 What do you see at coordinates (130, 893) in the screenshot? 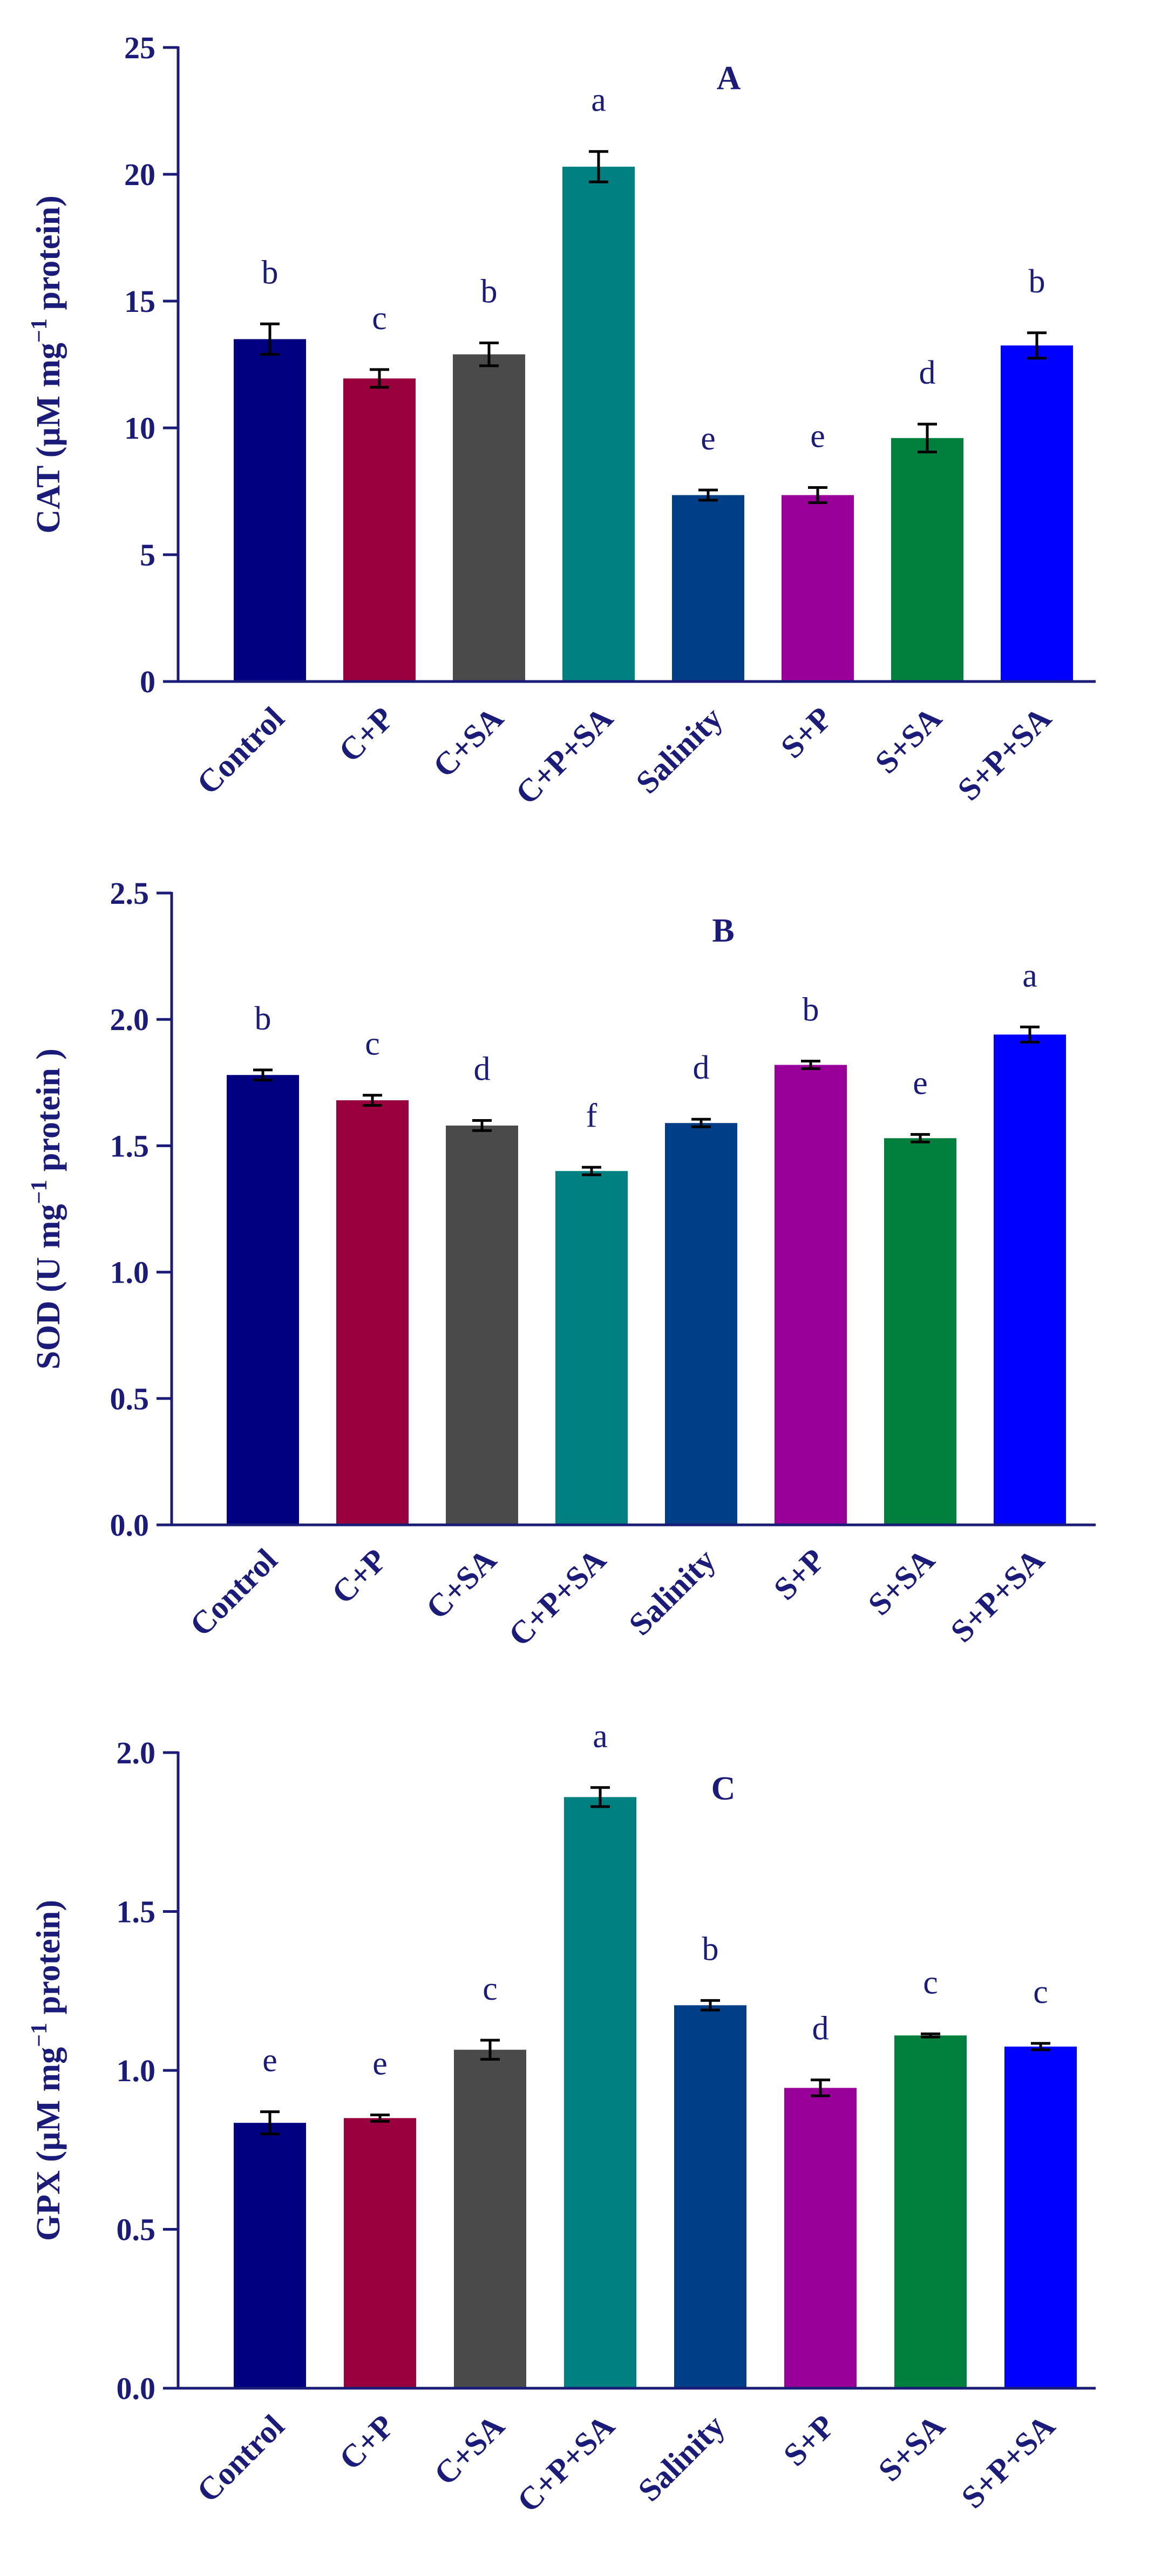
I see `y-tick-label: 2.5` at bounding box center [130, 893].